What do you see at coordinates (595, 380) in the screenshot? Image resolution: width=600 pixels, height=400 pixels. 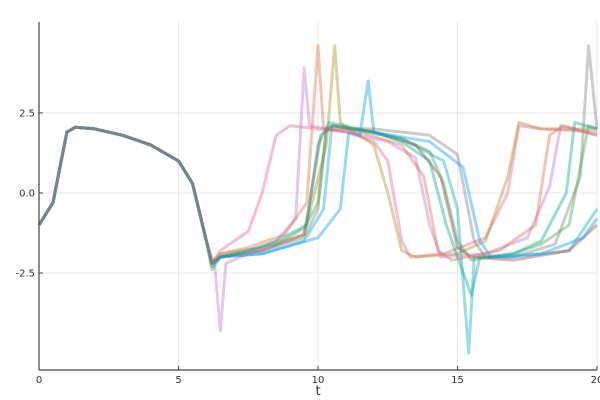 I see `x-tick-label: 20` at bounding box center [595, 380].